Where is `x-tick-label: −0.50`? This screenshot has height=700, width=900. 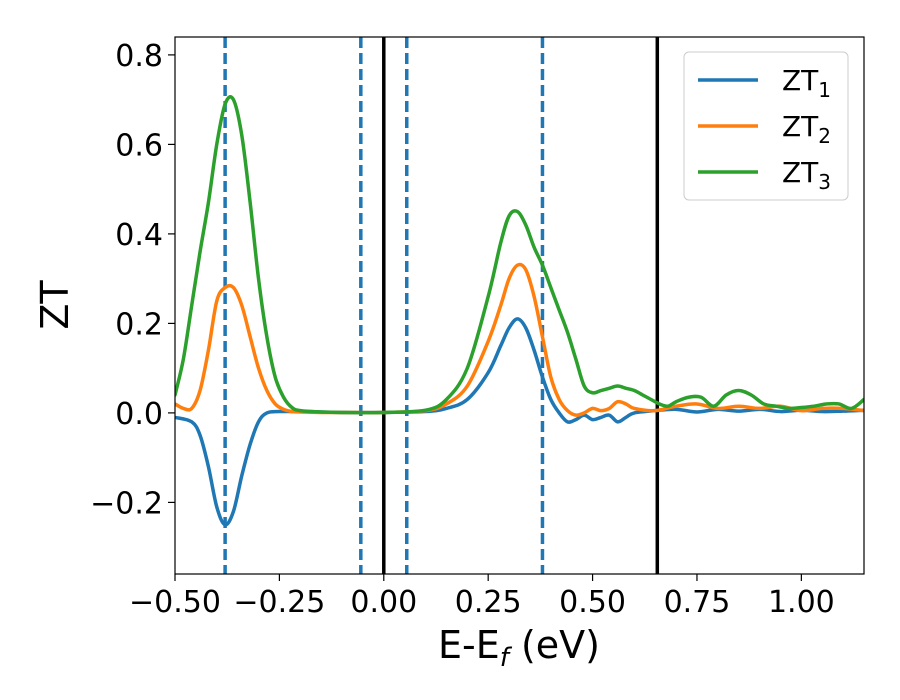
x-tick-label: −0.50 is located at coordinates (175, 602).